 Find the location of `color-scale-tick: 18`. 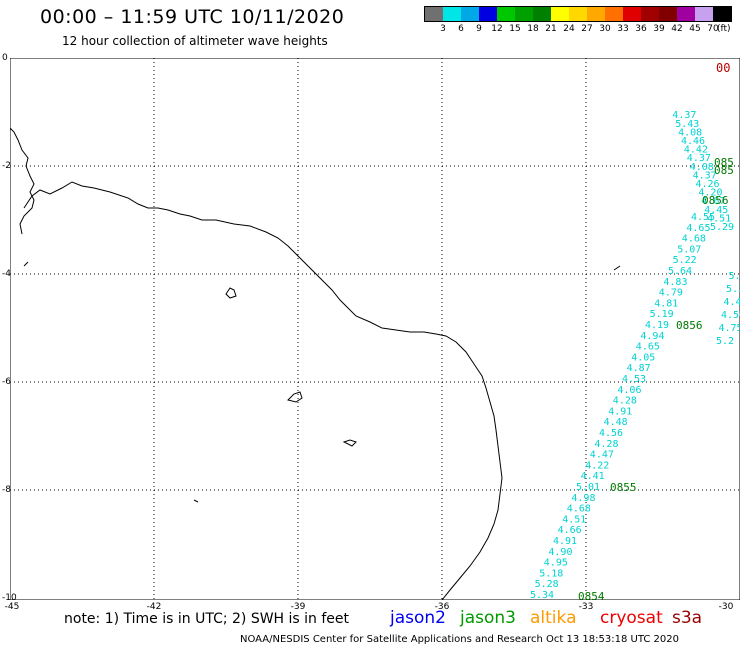

color-scale-tick: 18 is located at coordinates (533, 29).